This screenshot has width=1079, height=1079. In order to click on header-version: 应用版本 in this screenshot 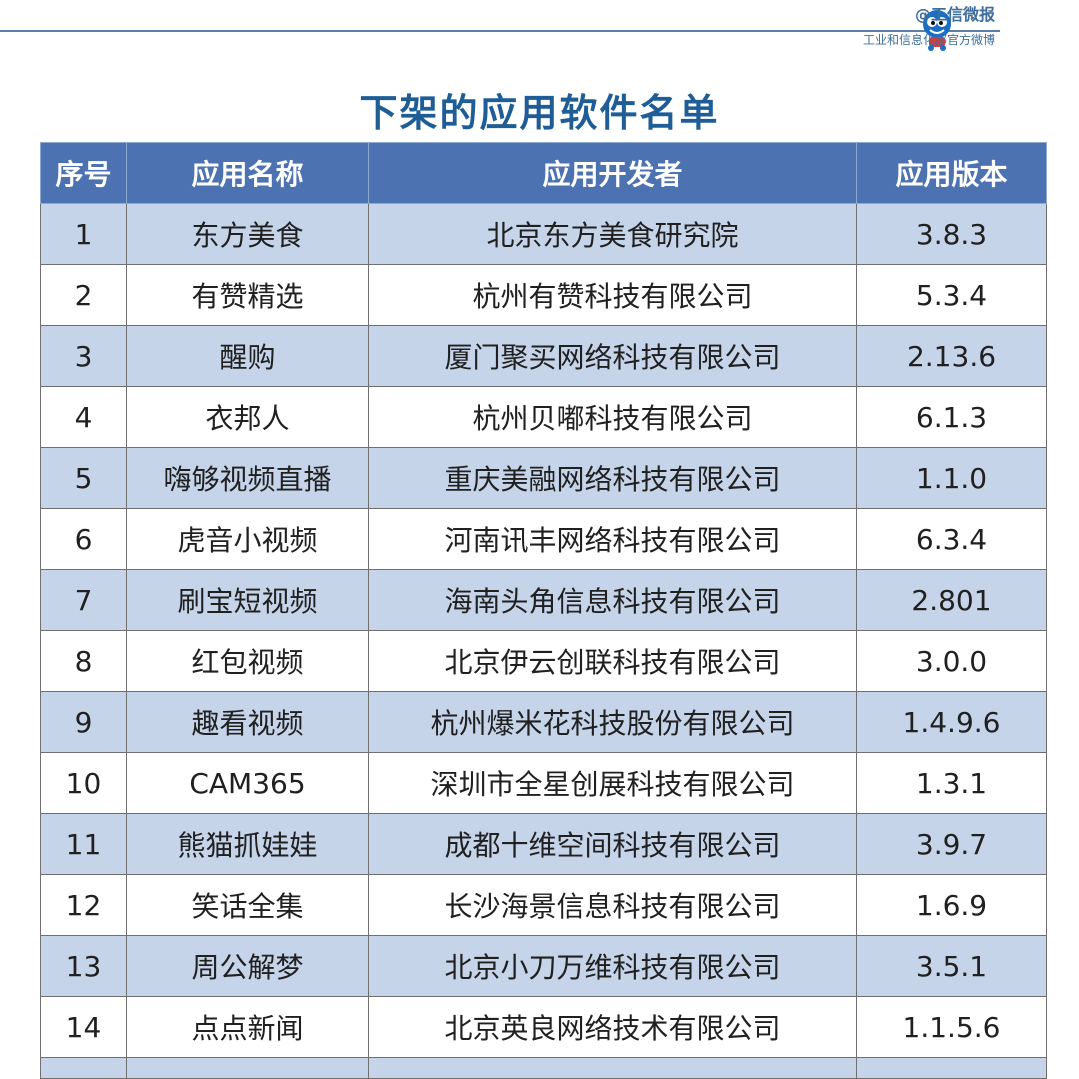, I will do `click(951, 173)`.